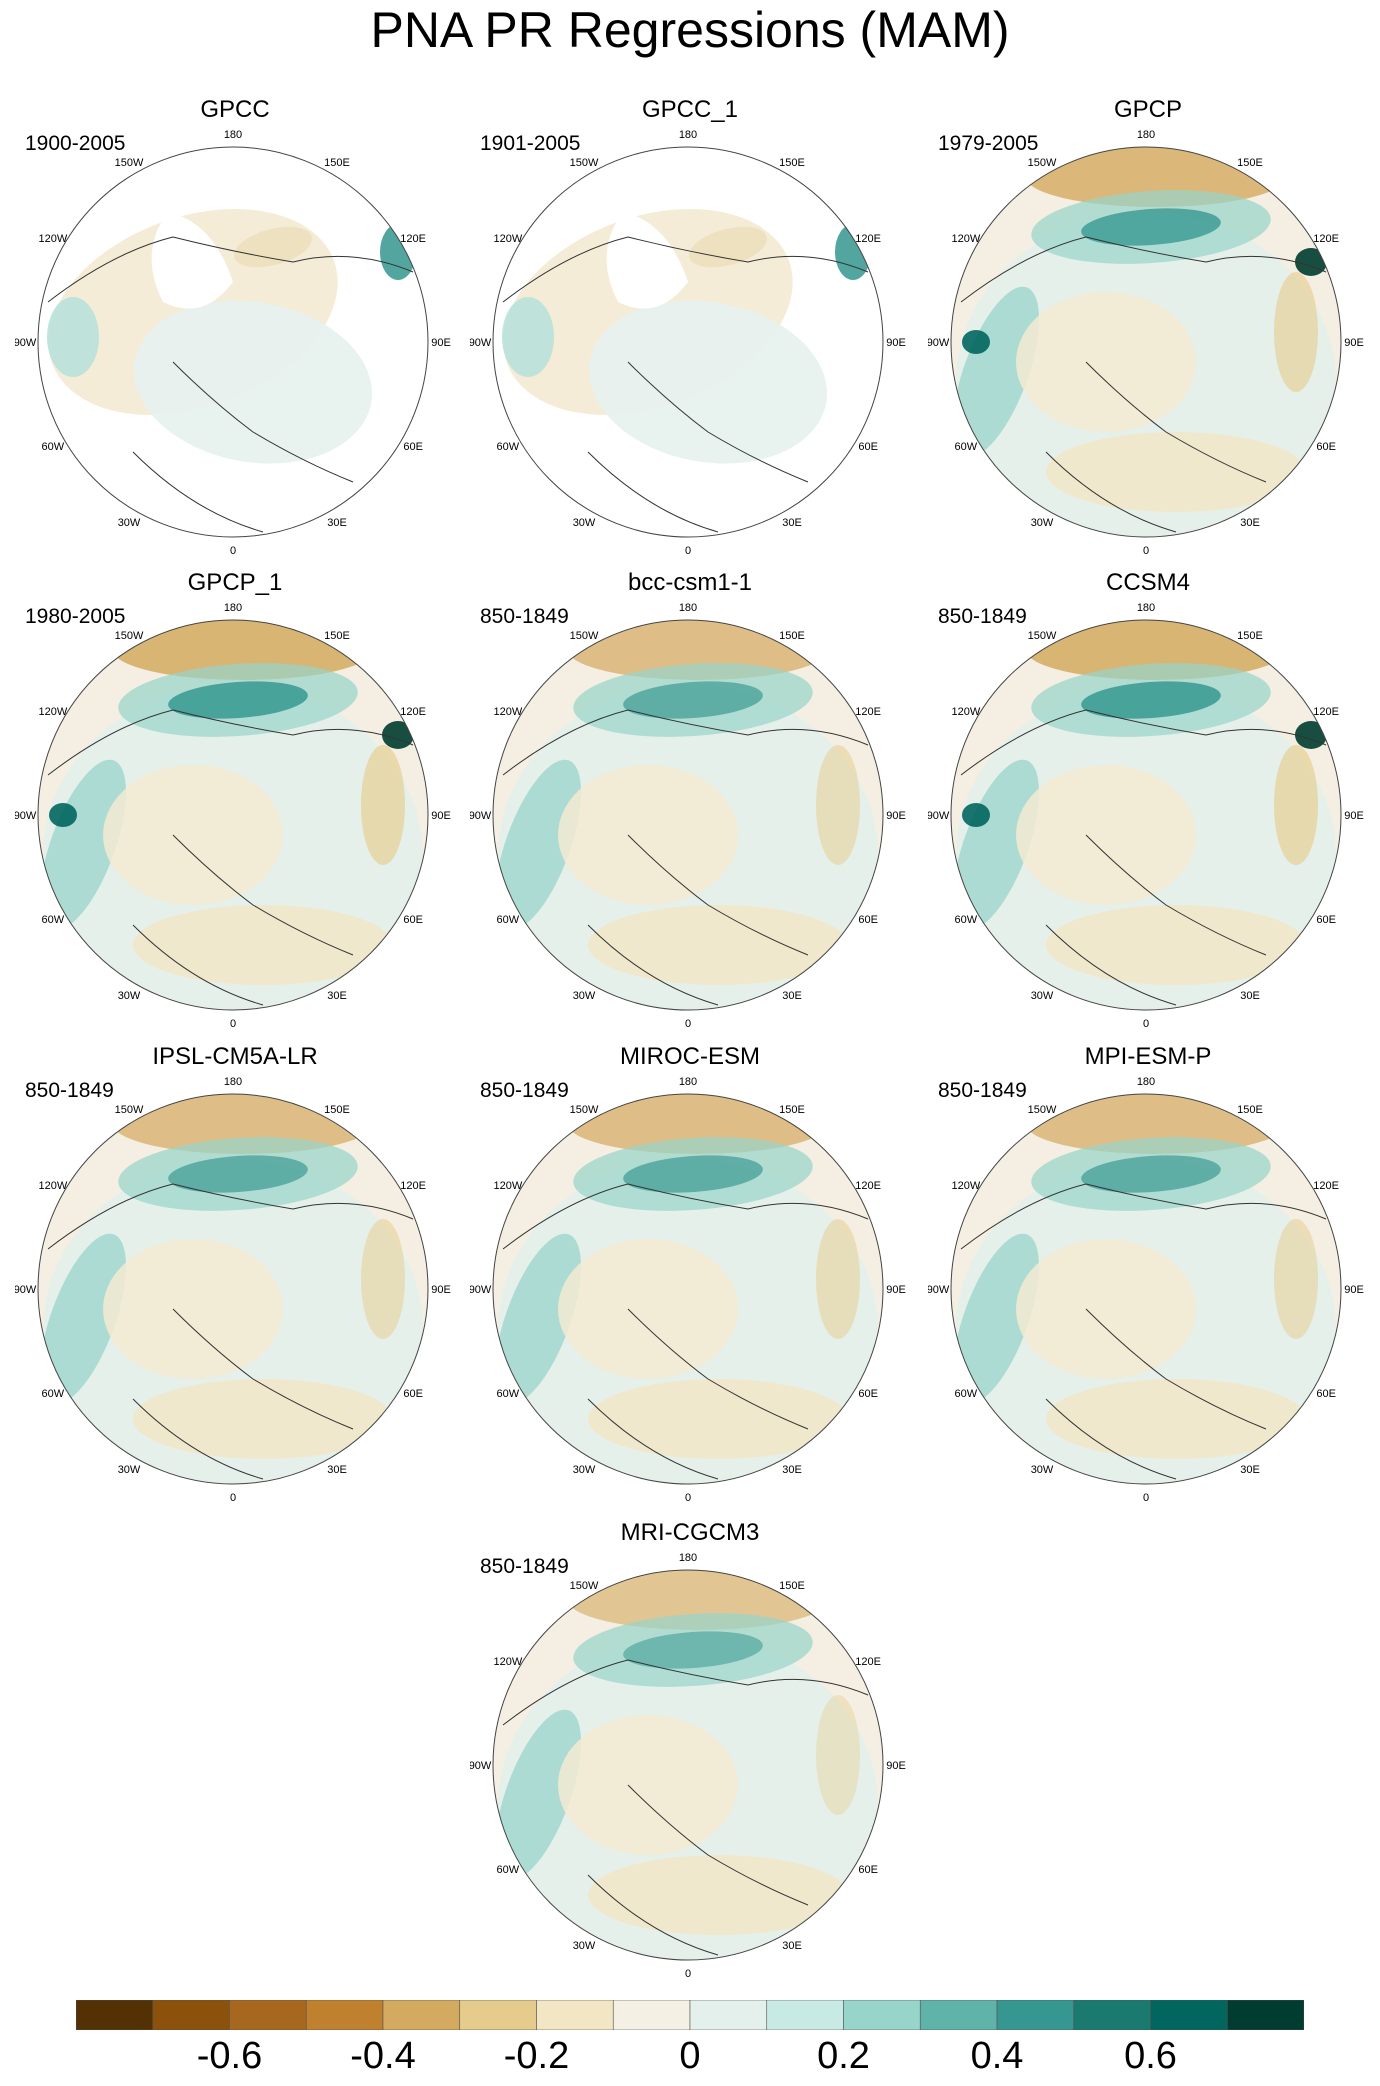 The image size is (1380, 2086). What do you see at coordinates (843, 2056) in the screenshot?
I see `colorbar-tick-label: 0.2` at bounding box center [843, 2056].